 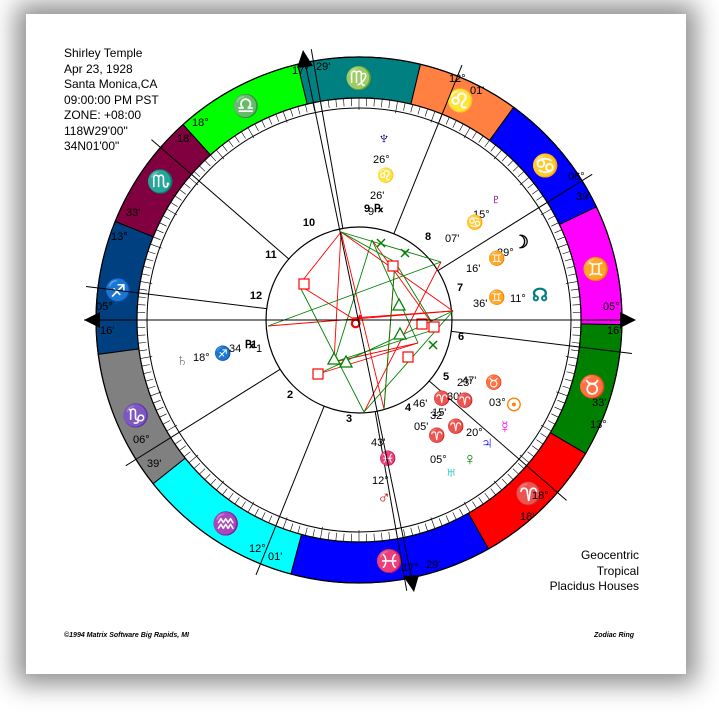 What do you see at coordinates (218, 354) in the screenshot?
I see `planet-saturn-group: ♄ 18° ♐34 ℞ 1` at bounding box center [218, 354].